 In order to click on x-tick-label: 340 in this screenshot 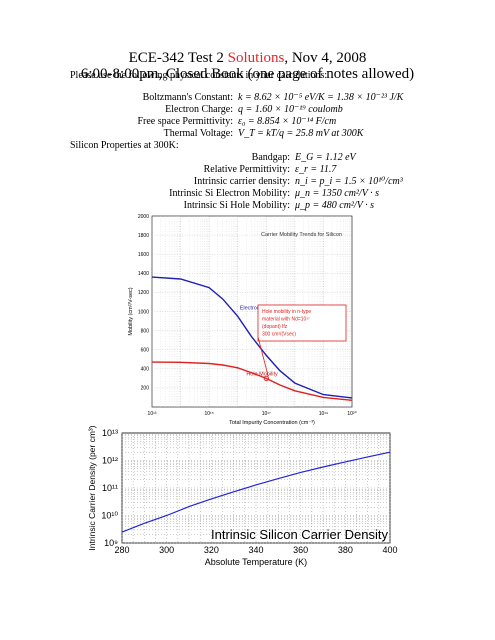, I will do `click(255, 550)`.